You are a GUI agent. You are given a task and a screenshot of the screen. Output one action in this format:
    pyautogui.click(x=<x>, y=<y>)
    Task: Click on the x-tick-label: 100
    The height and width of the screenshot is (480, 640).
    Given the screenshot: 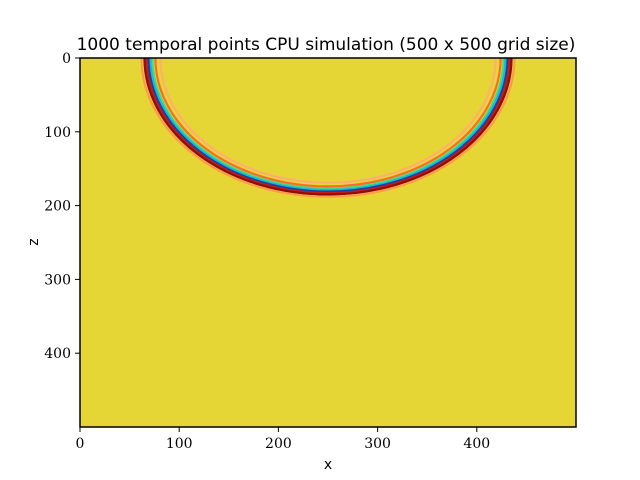 What is the action you would take?
    pyautogui.click(x=179, y=444)
    